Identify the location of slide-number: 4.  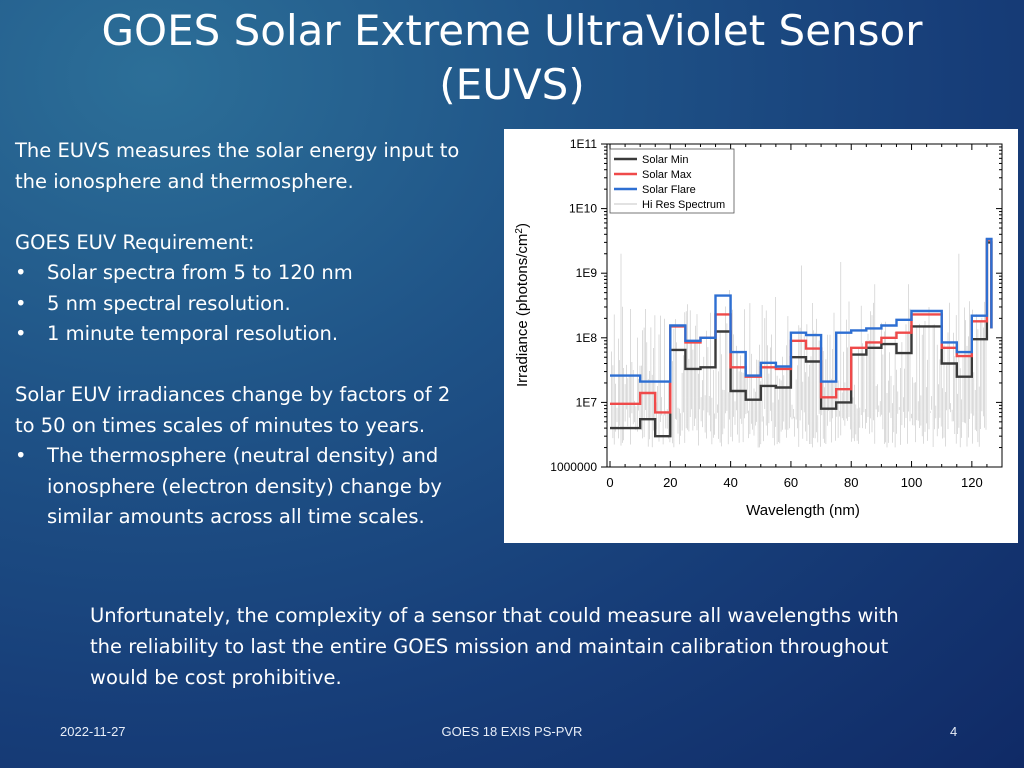
(954, 731).